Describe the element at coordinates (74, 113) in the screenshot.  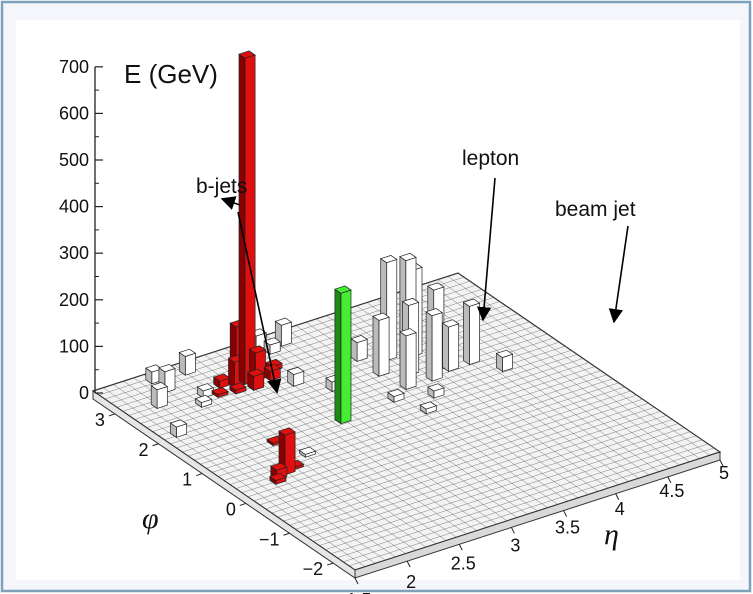
I see `energy-tick-label: 600` at that location.